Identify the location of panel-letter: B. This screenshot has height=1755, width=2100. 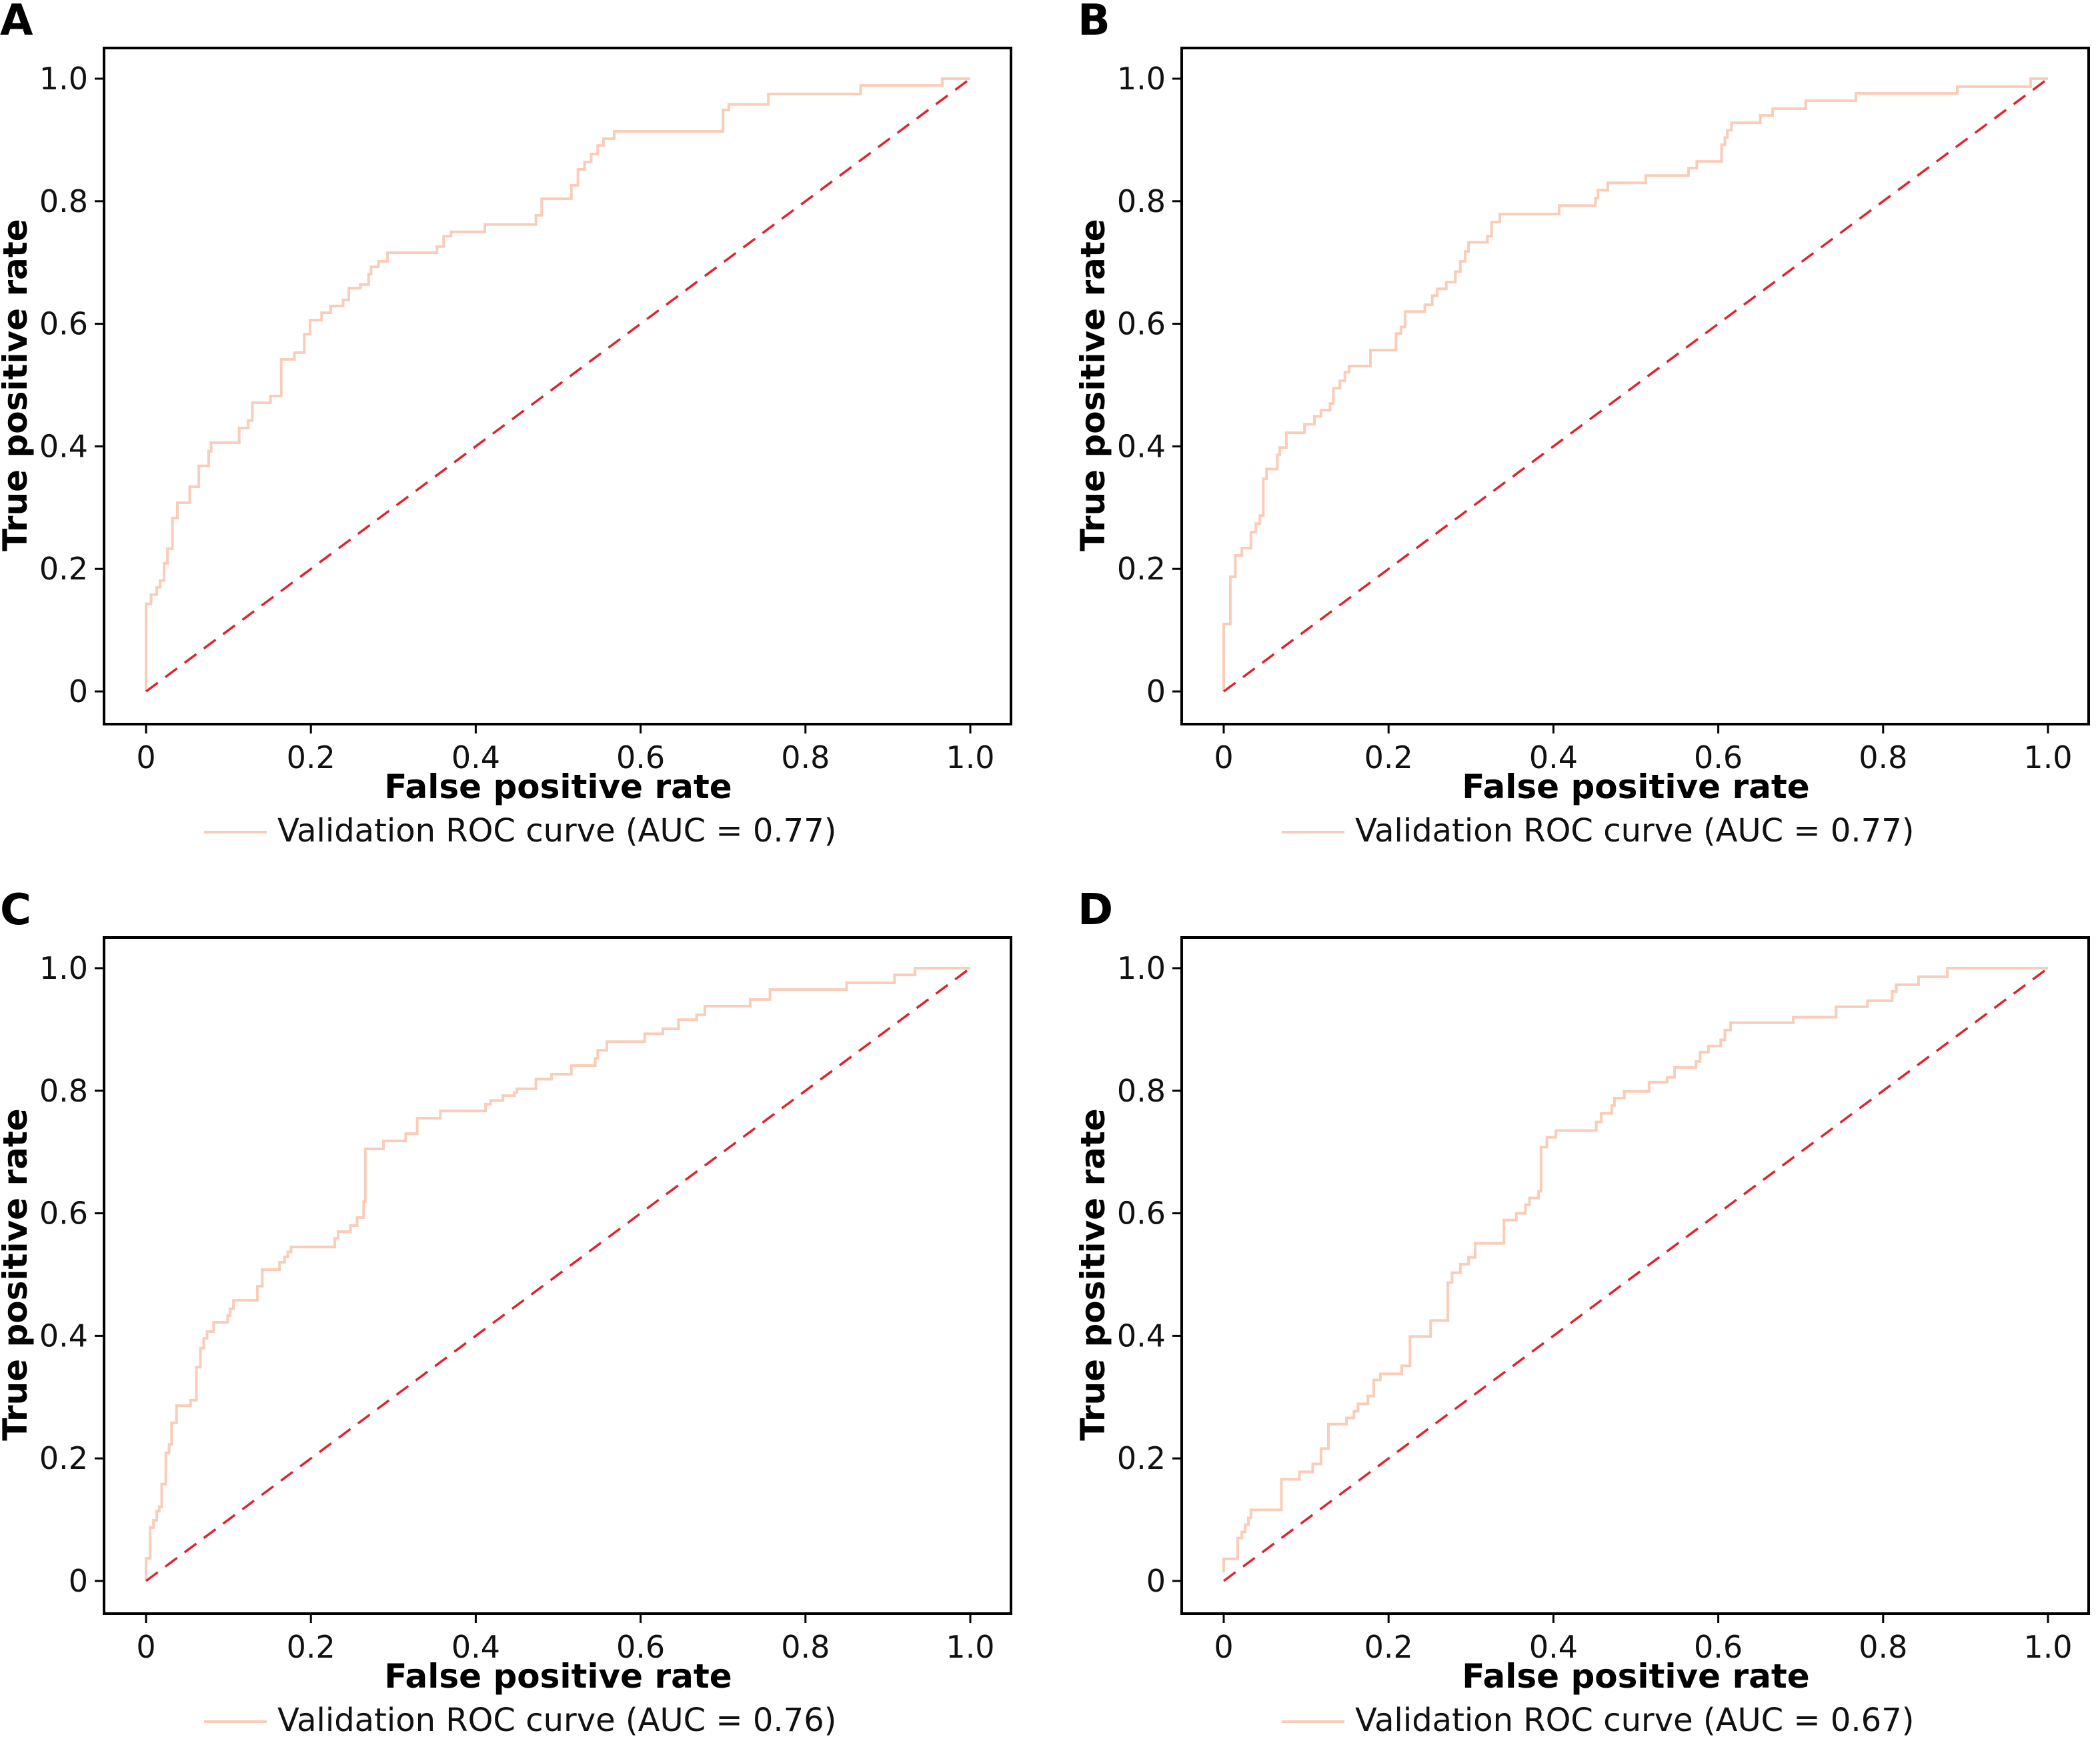
(1094, 23).